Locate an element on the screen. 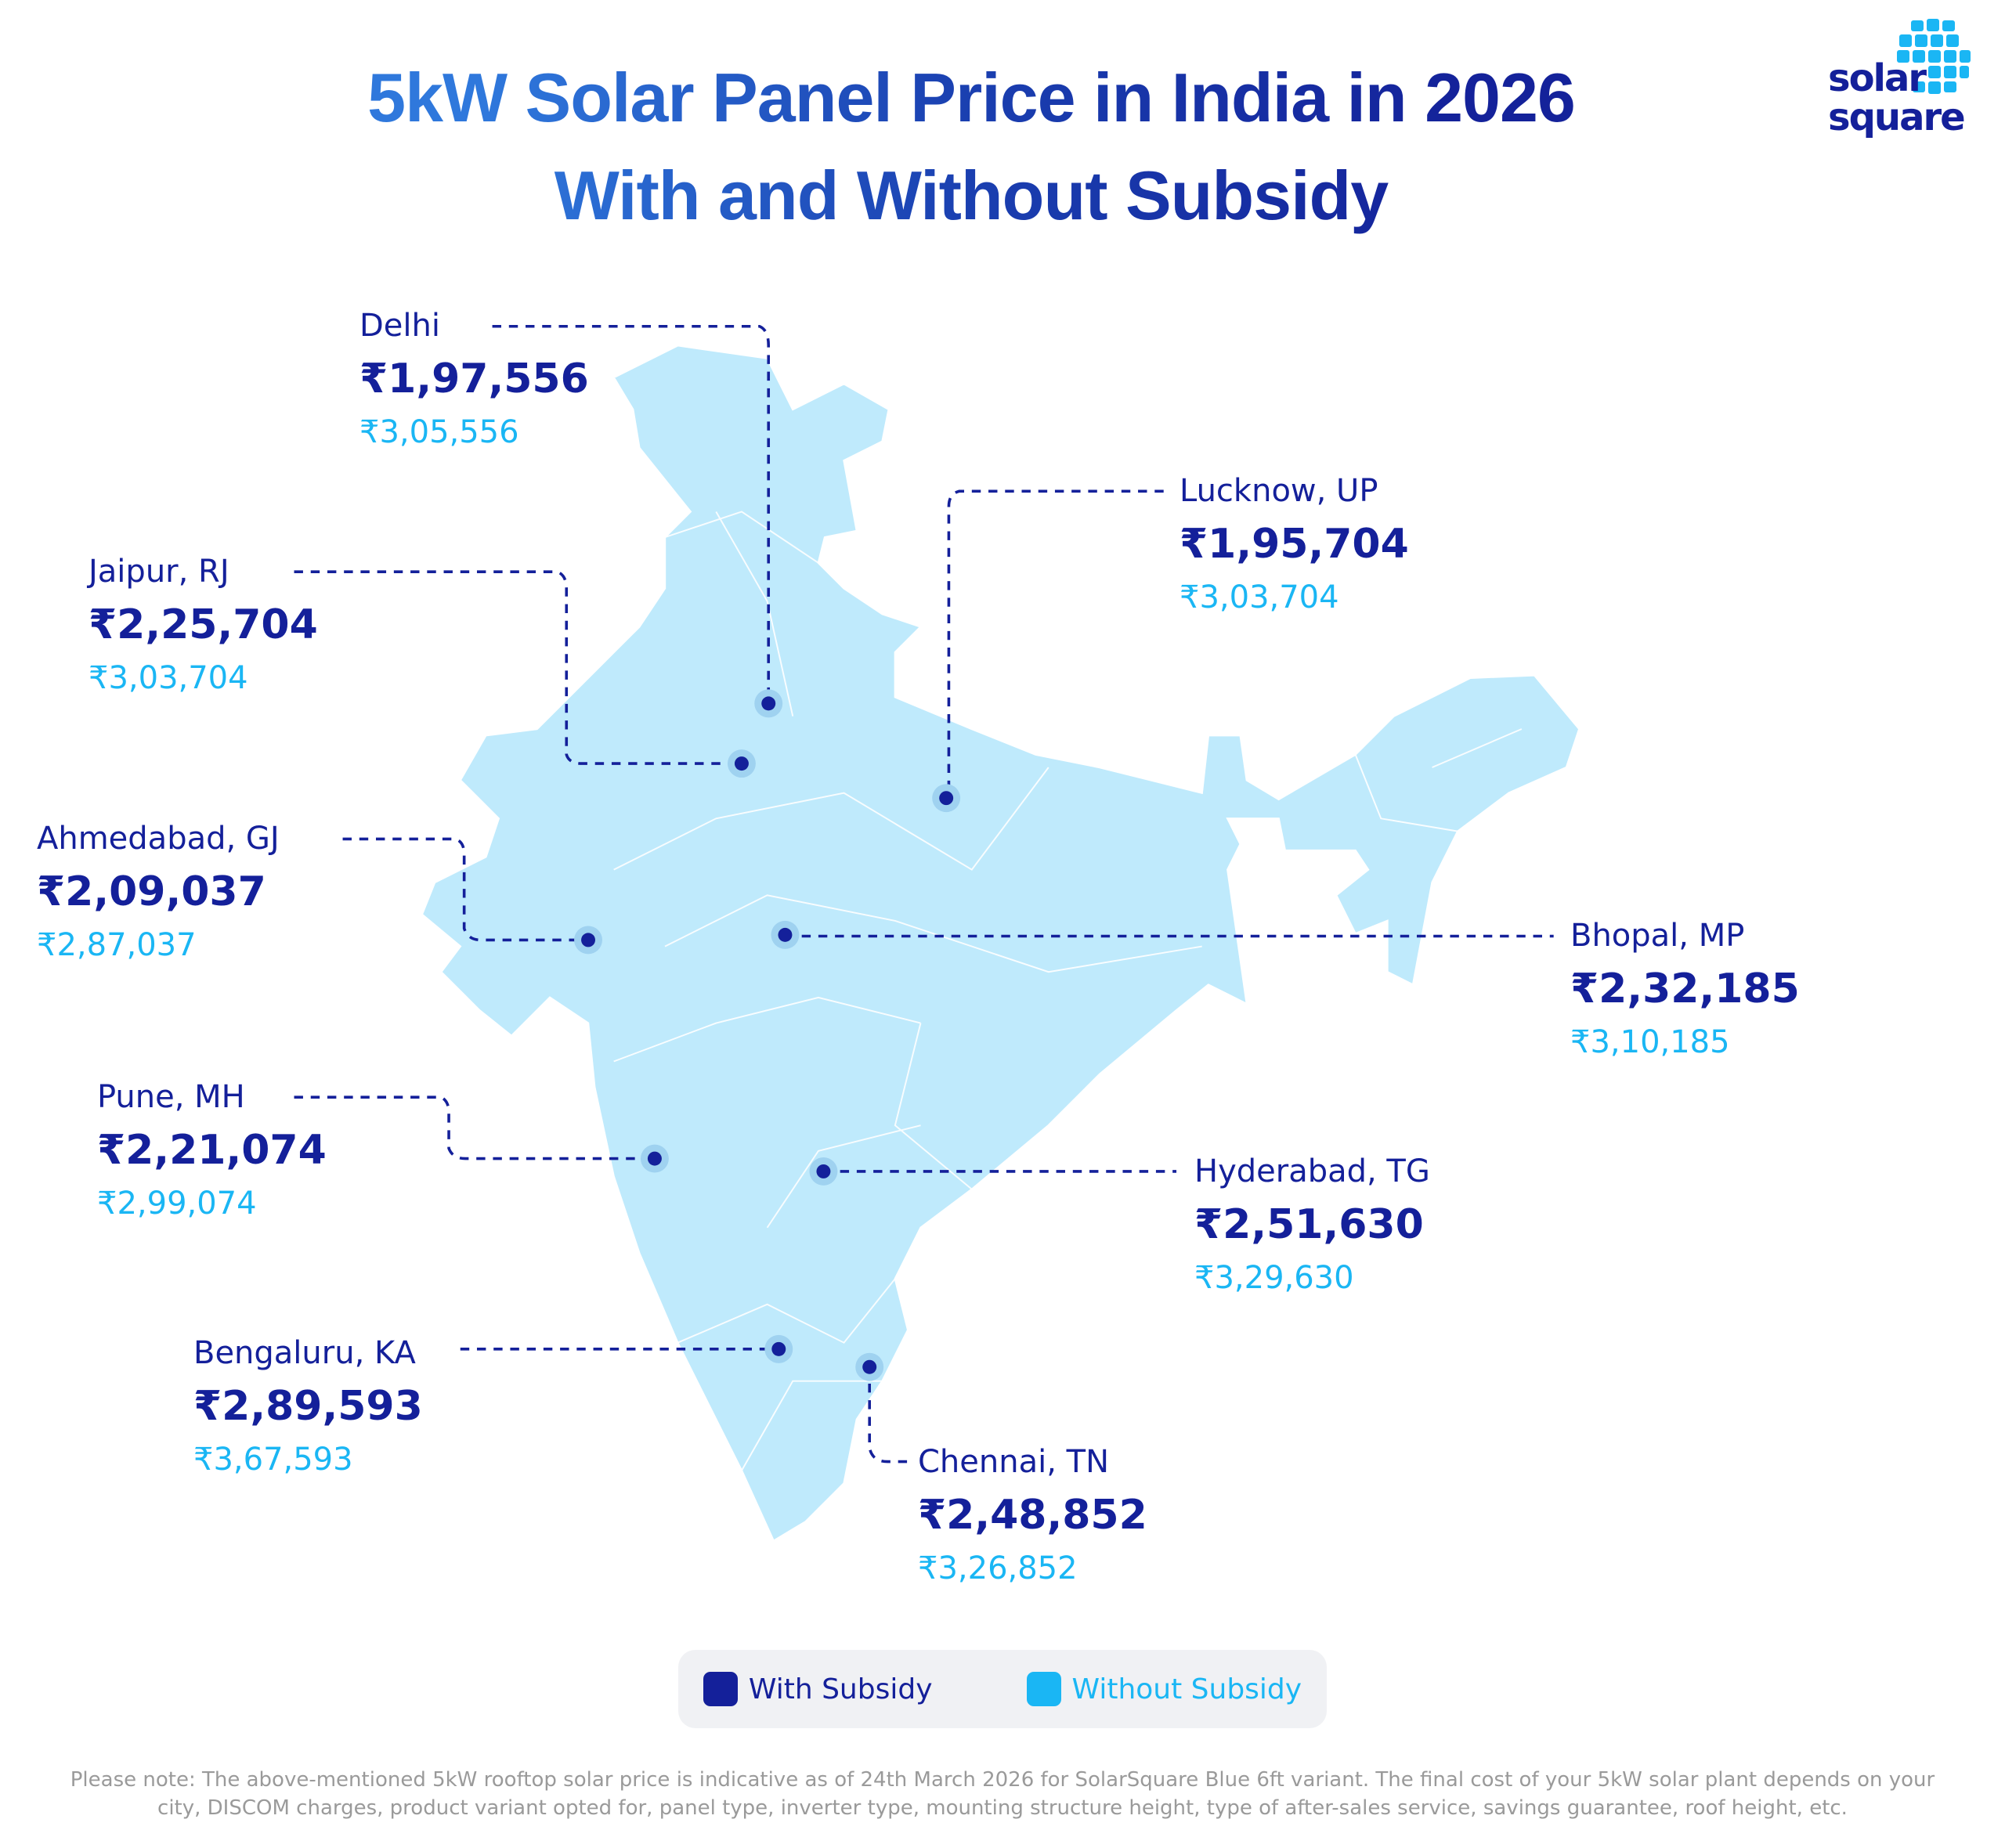 This screenshot has width=2005, height=1848. price-with-subsidy: ₹2,09,037 is located at coordinates (151, 891).